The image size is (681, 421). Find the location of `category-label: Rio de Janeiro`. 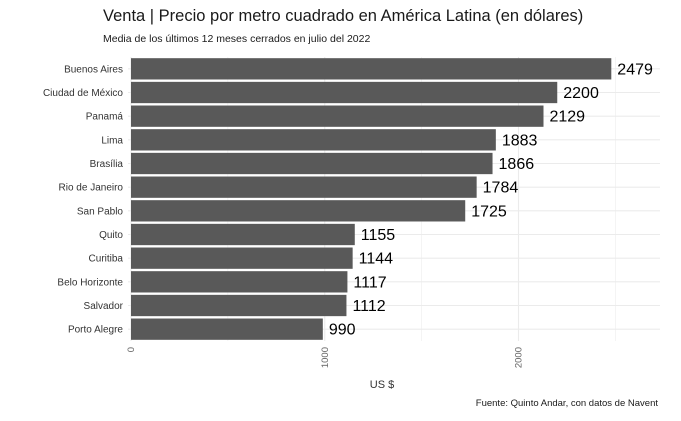

category-label: Rio de Janeiro is located at coordinates (91, 188).